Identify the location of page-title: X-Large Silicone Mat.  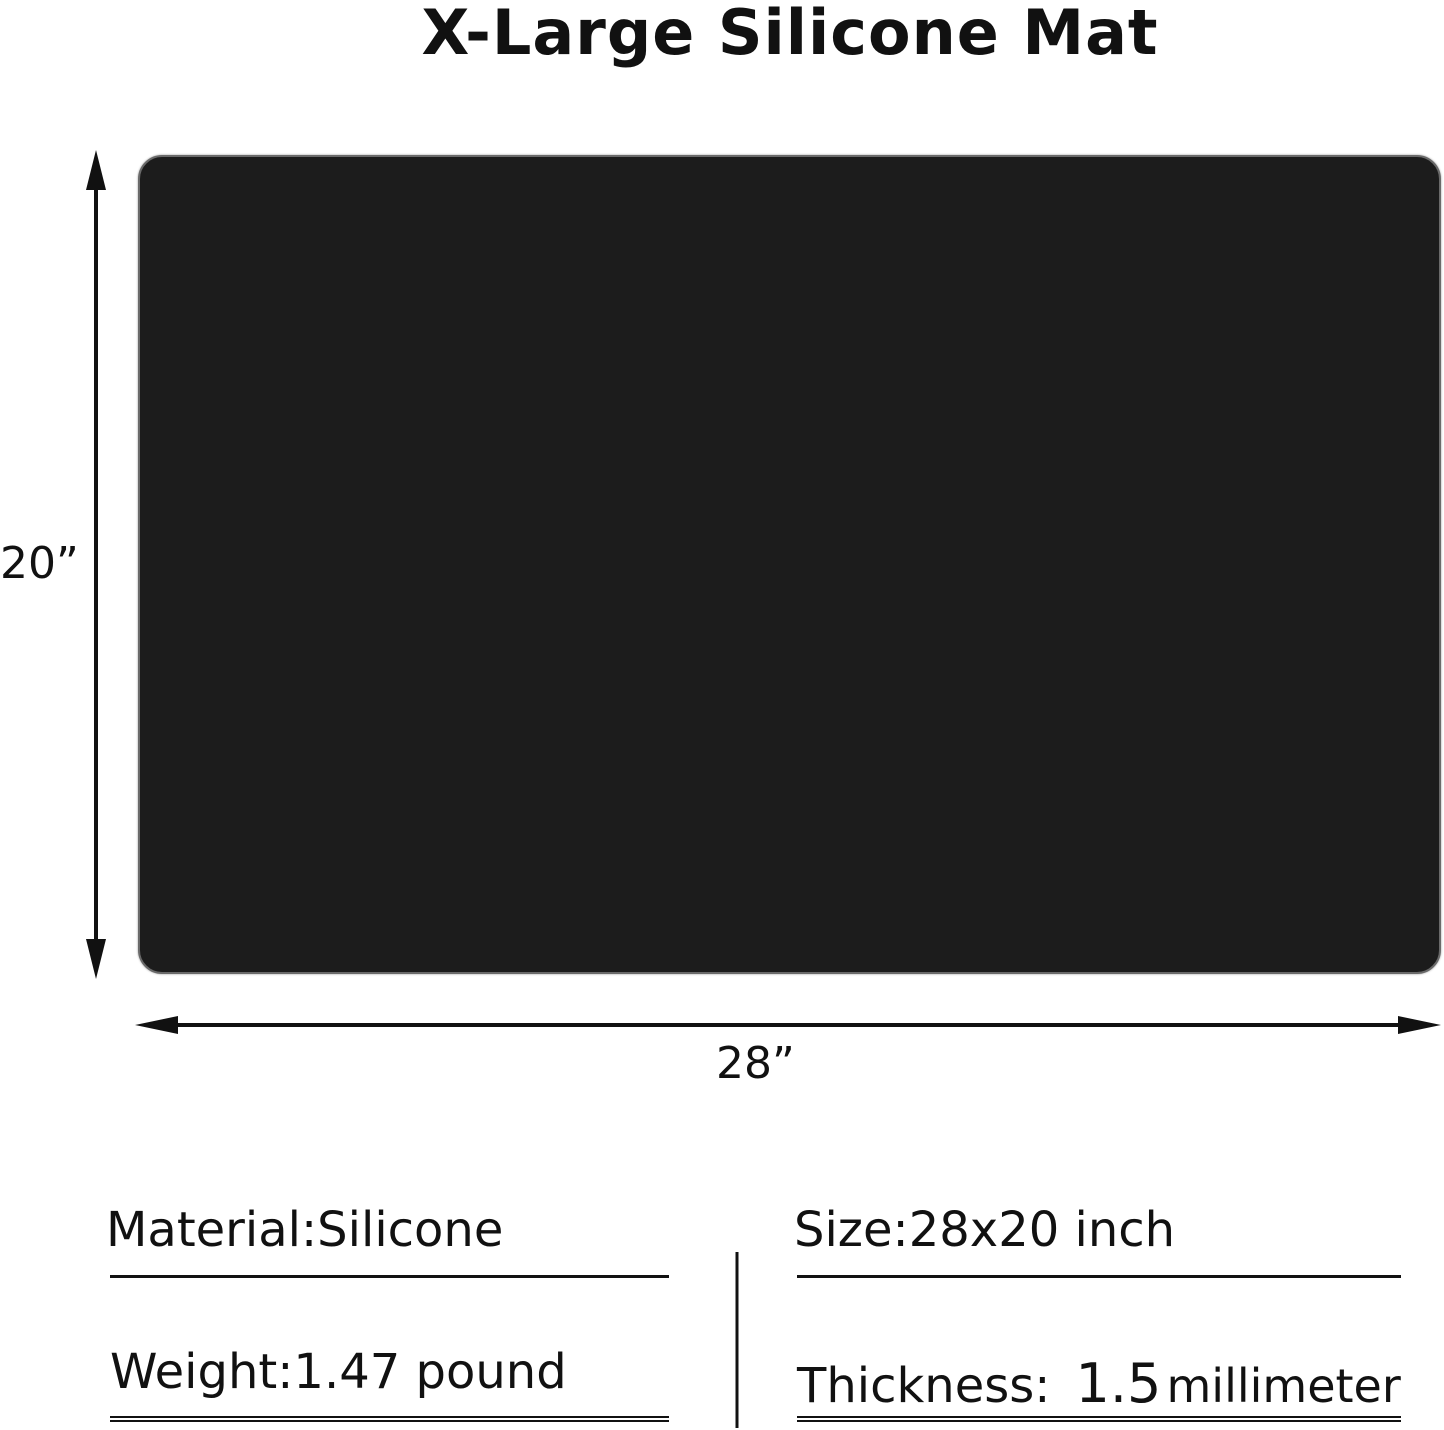
(790, 34).